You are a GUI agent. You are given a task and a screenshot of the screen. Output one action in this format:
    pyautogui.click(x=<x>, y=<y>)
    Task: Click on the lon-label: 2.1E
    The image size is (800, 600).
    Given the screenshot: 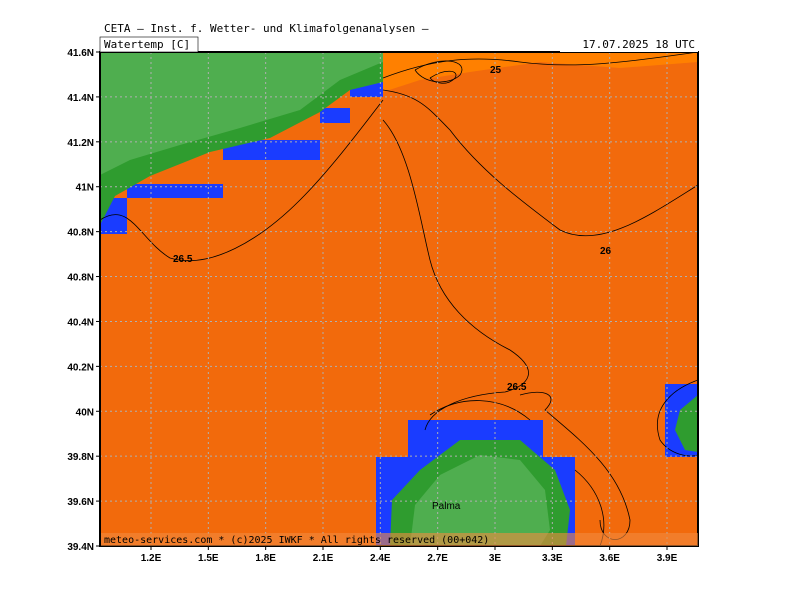 What is the action you would take?
    pyautogui.click(x=323, y=558)
    